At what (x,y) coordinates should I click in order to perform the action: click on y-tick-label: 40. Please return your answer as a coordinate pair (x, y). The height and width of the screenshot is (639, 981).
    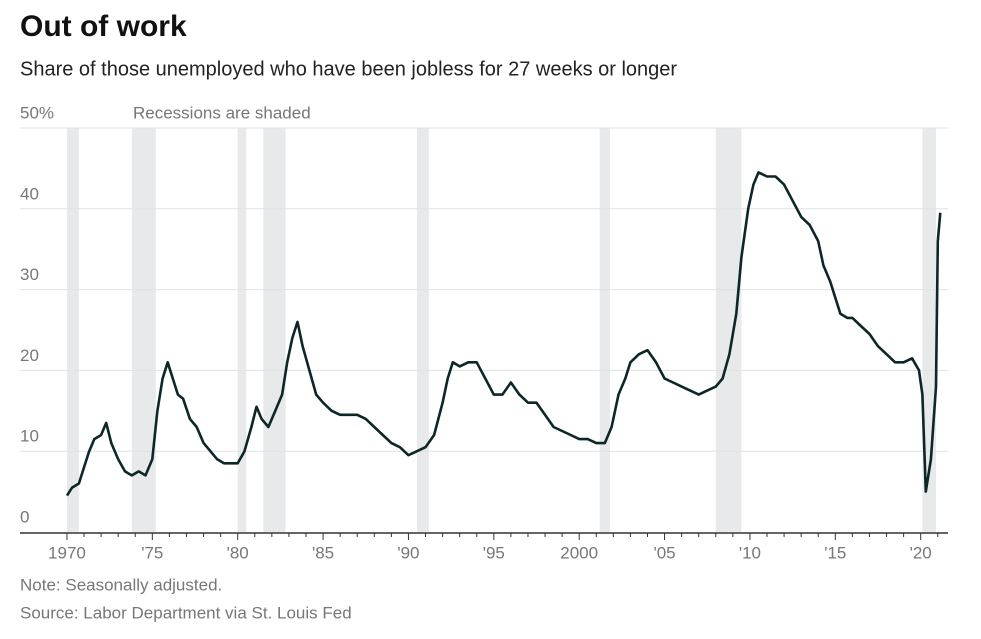
    Looking at the image, I should click on (29, 193).